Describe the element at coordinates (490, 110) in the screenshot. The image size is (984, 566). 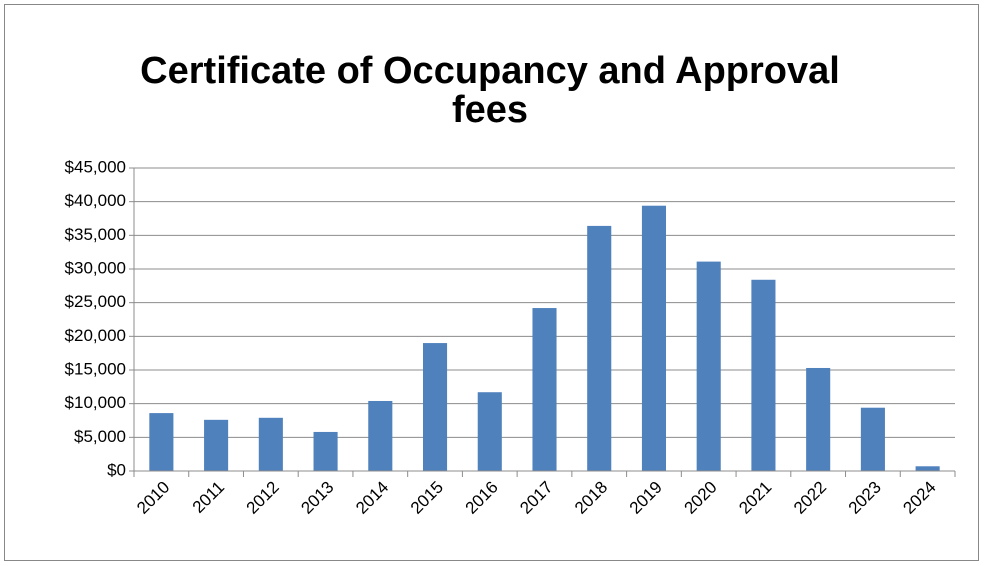
I see `chart-title: fees` at that location.